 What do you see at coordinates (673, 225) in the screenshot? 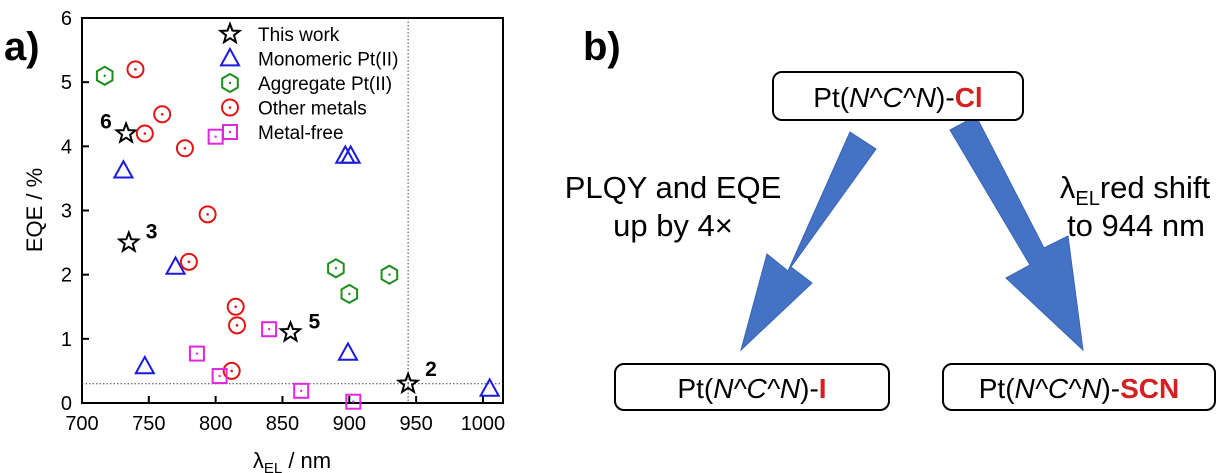
I see `left-annotation-line2: up by 4×` at bounding box center [673, 225].